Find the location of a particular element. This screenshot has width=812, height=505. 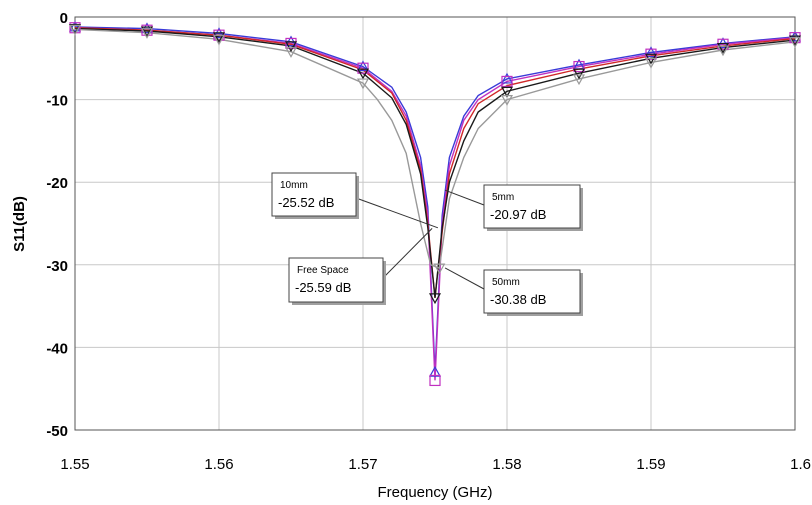

annotation-1: 5mm -20.97 dB is located at coordinates (513, 207).